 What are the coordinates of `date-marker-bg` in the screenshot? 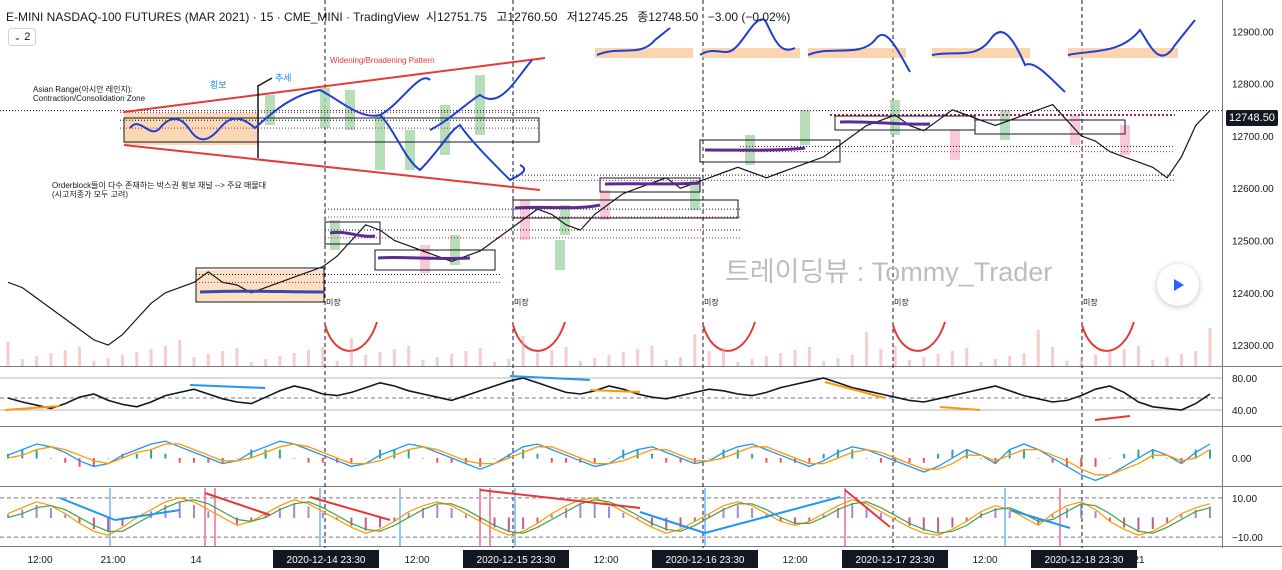 It's located at (1084, 559).